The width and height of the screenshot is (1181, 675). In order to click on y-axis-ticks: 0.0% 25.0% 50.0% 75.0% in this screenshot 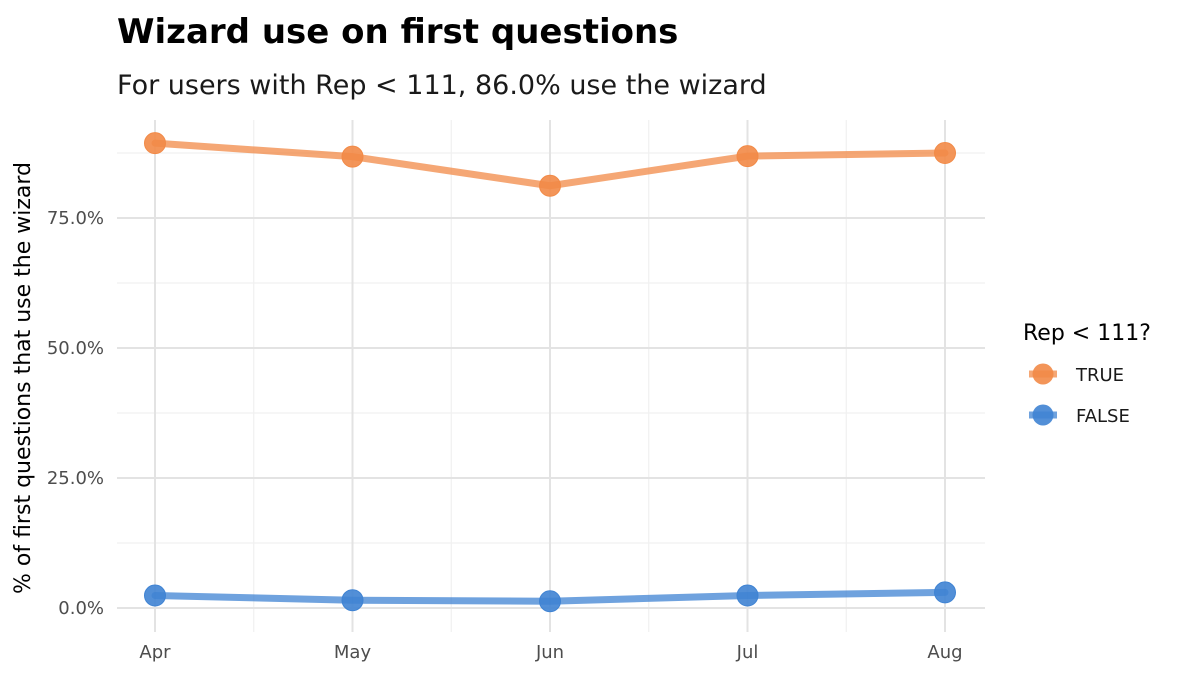, I will do `click(75, 413)`.